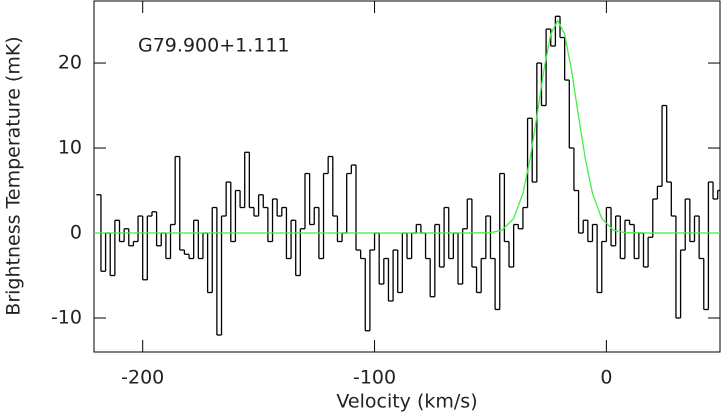  Describe the element at coordinates (406, 402) in the screenshot. I see `x-axis-label: Velocity (km/s)` at that location.